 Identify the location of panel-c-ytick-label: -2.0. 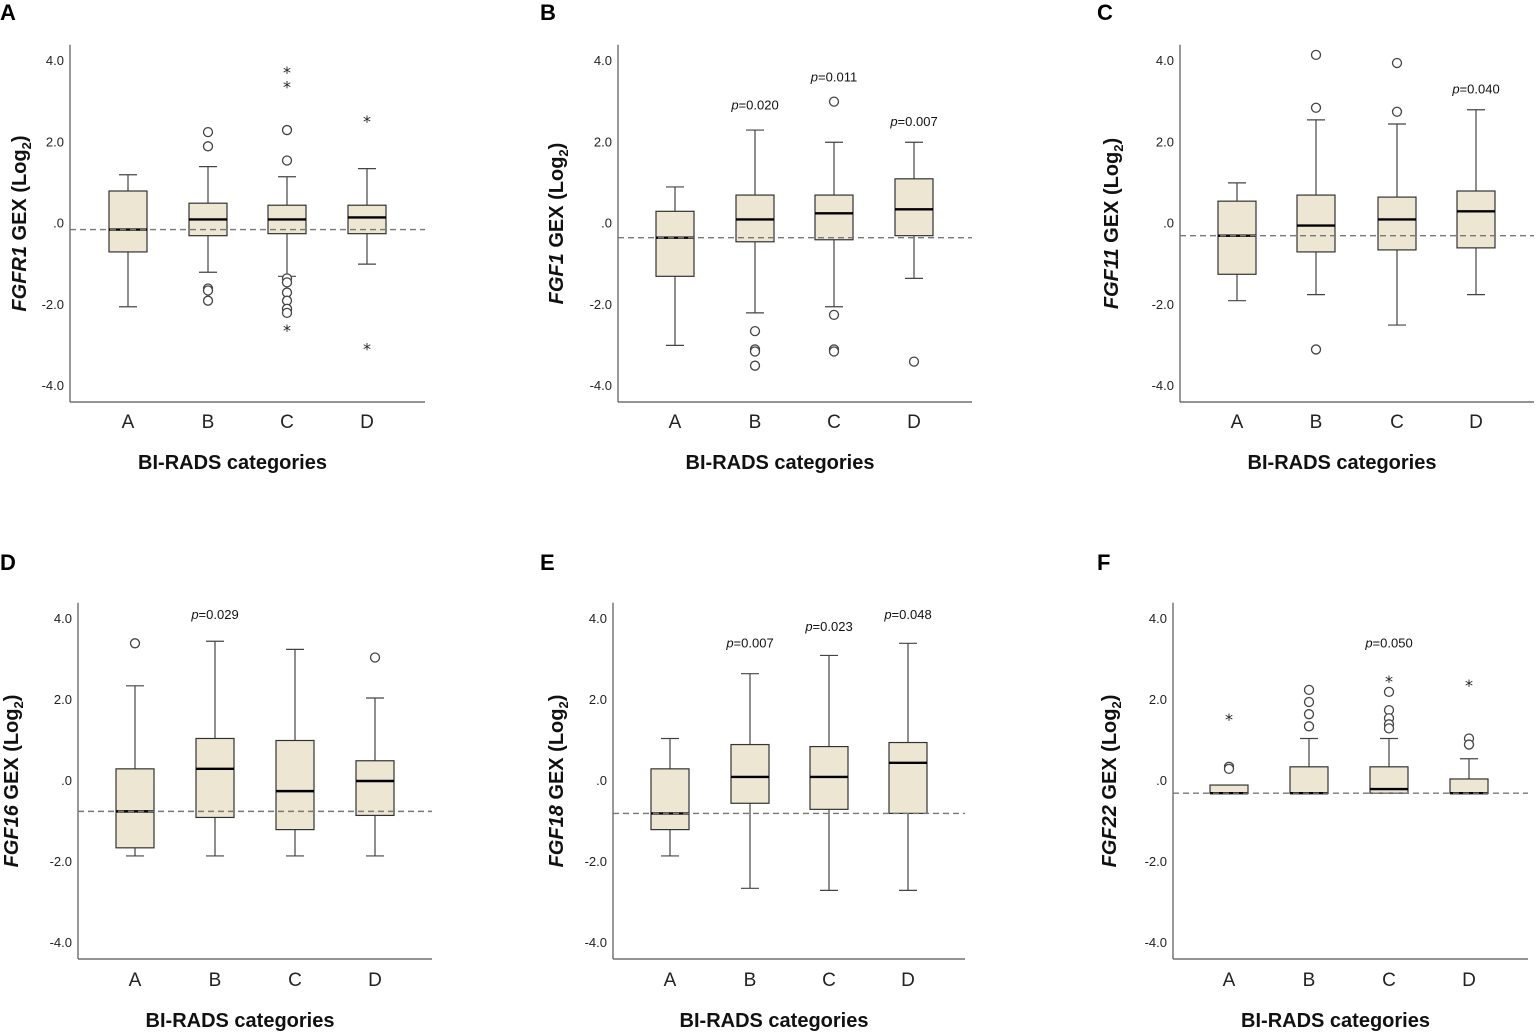
(1163, 304).